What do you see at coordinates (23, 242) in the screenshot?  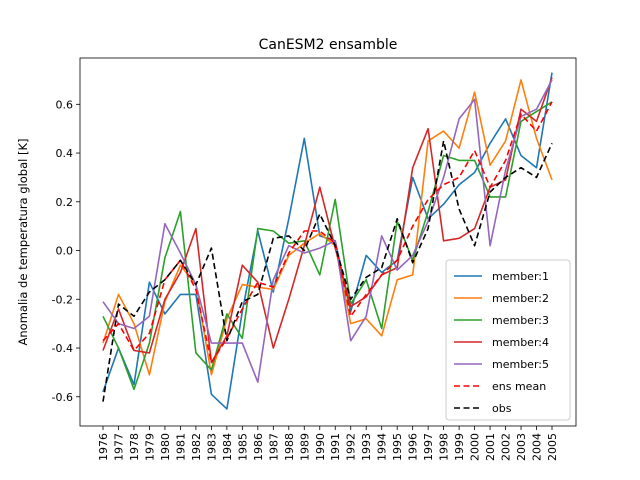 I see `y-axis-label: Anomalia de temperatura global [K]` at bounding box center [23, 242].